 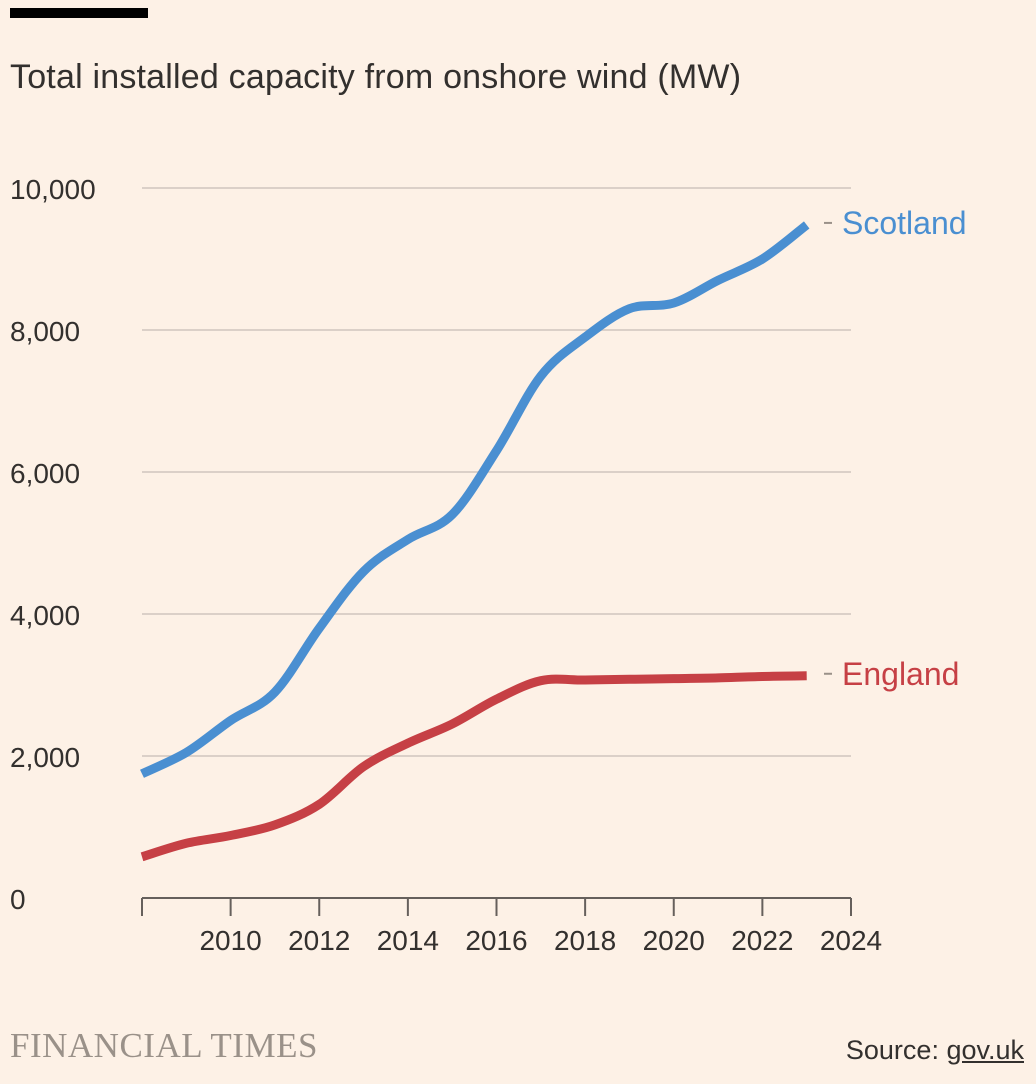 I want to click on y-tick-label-8000: 8,000, so click(x=45, y=331).